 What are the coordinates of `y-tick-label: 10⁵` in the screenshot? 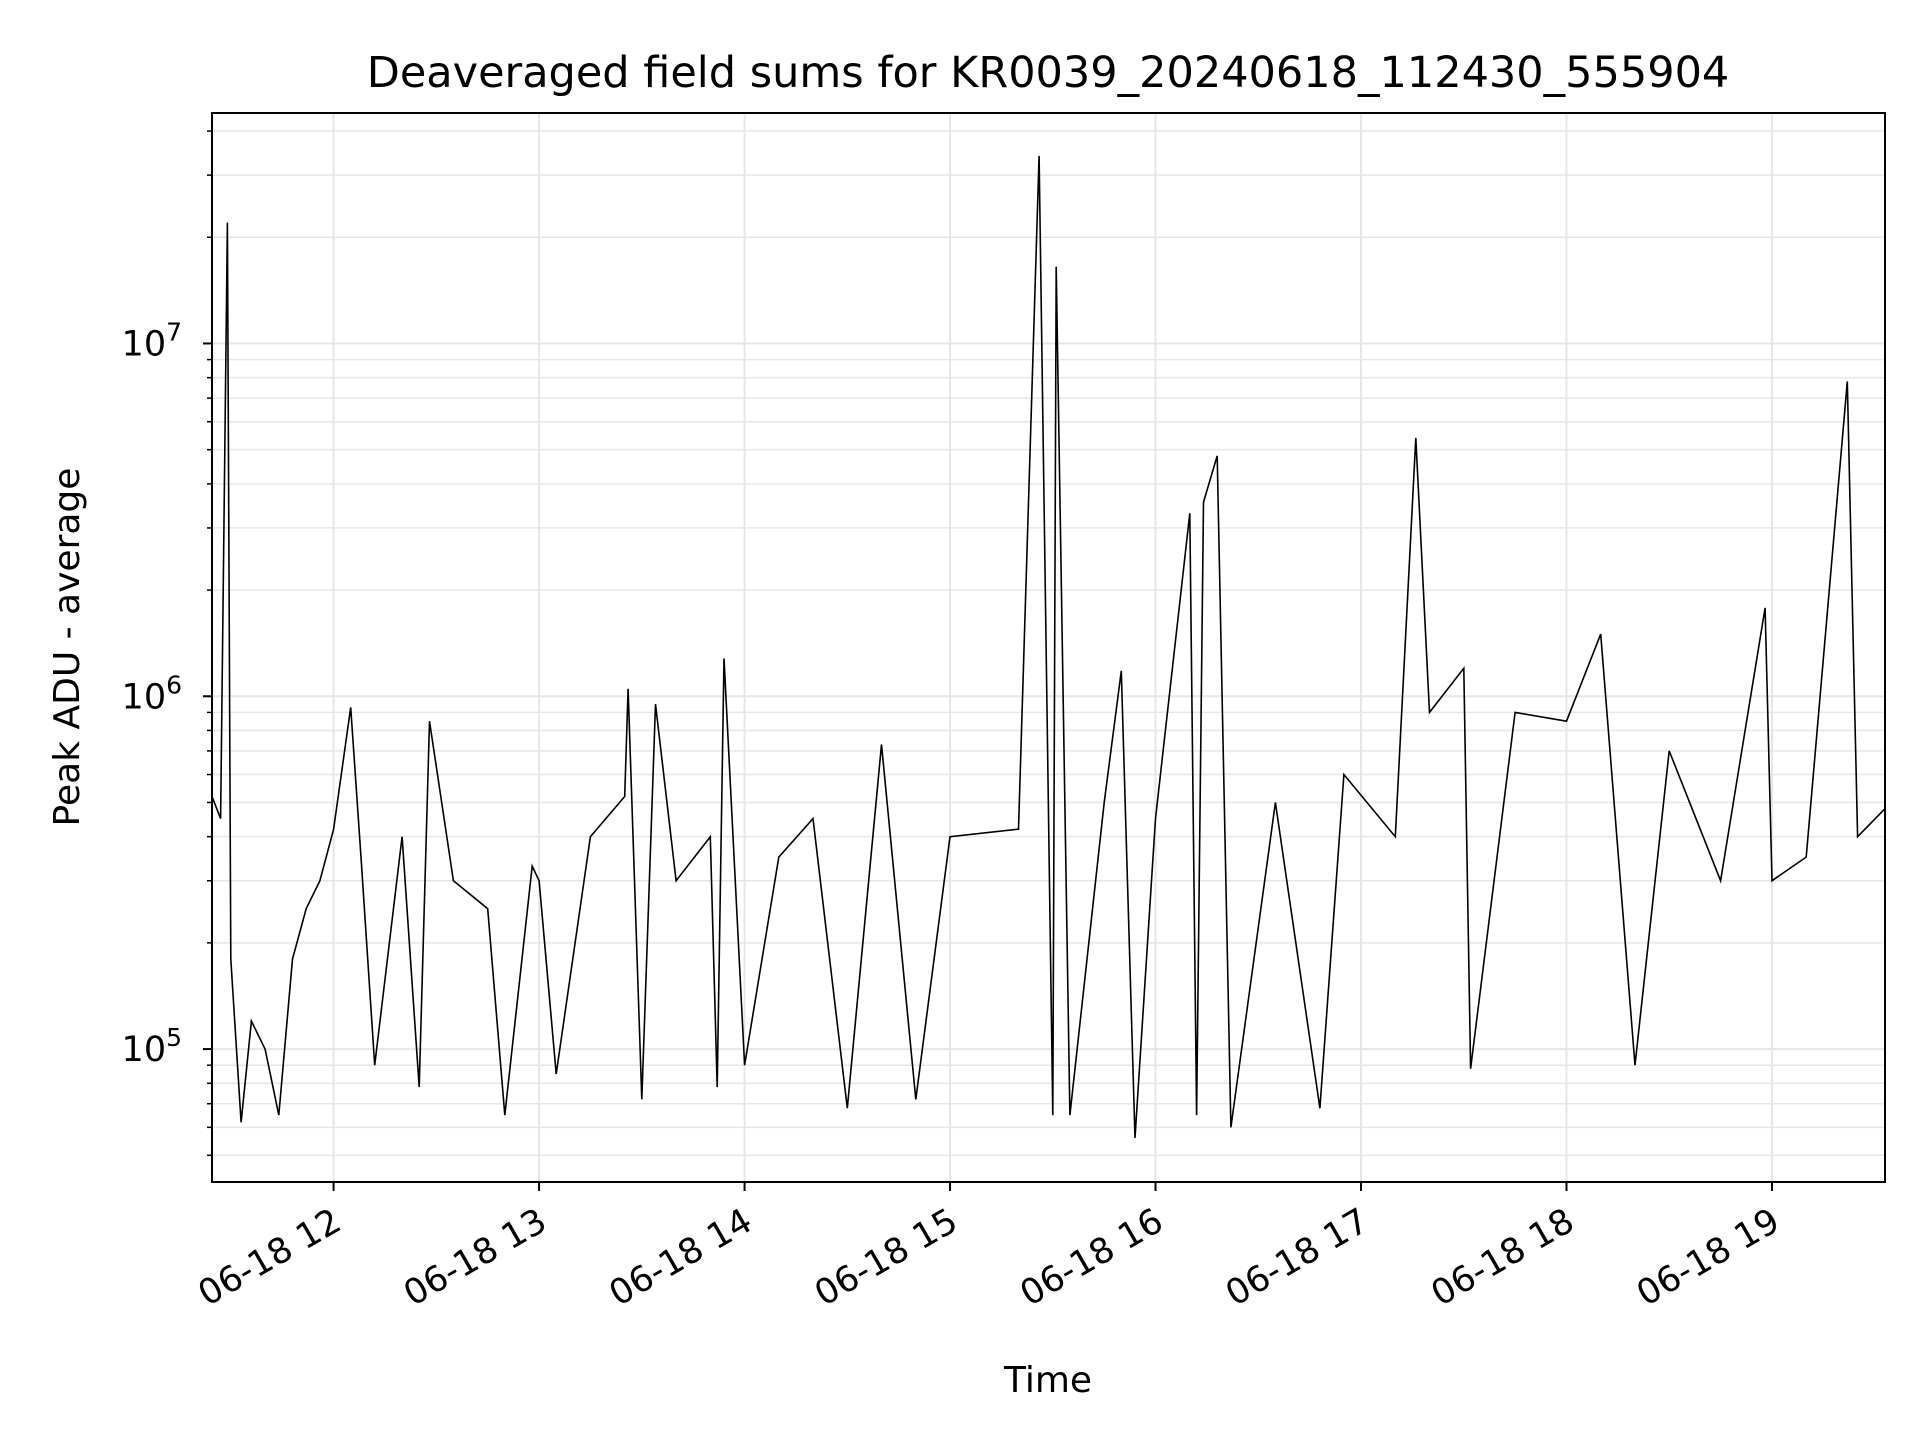 It's located at (152, 1046).